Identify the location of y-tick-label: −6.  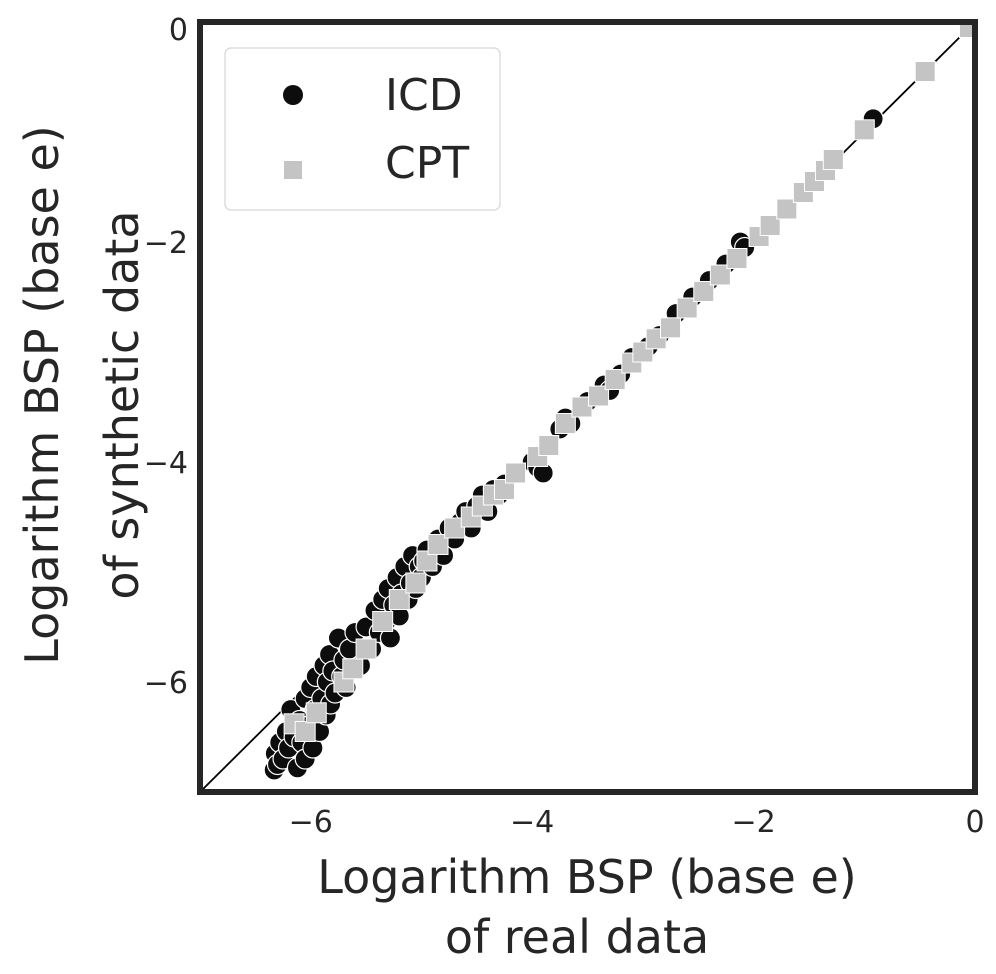
(166, 683).